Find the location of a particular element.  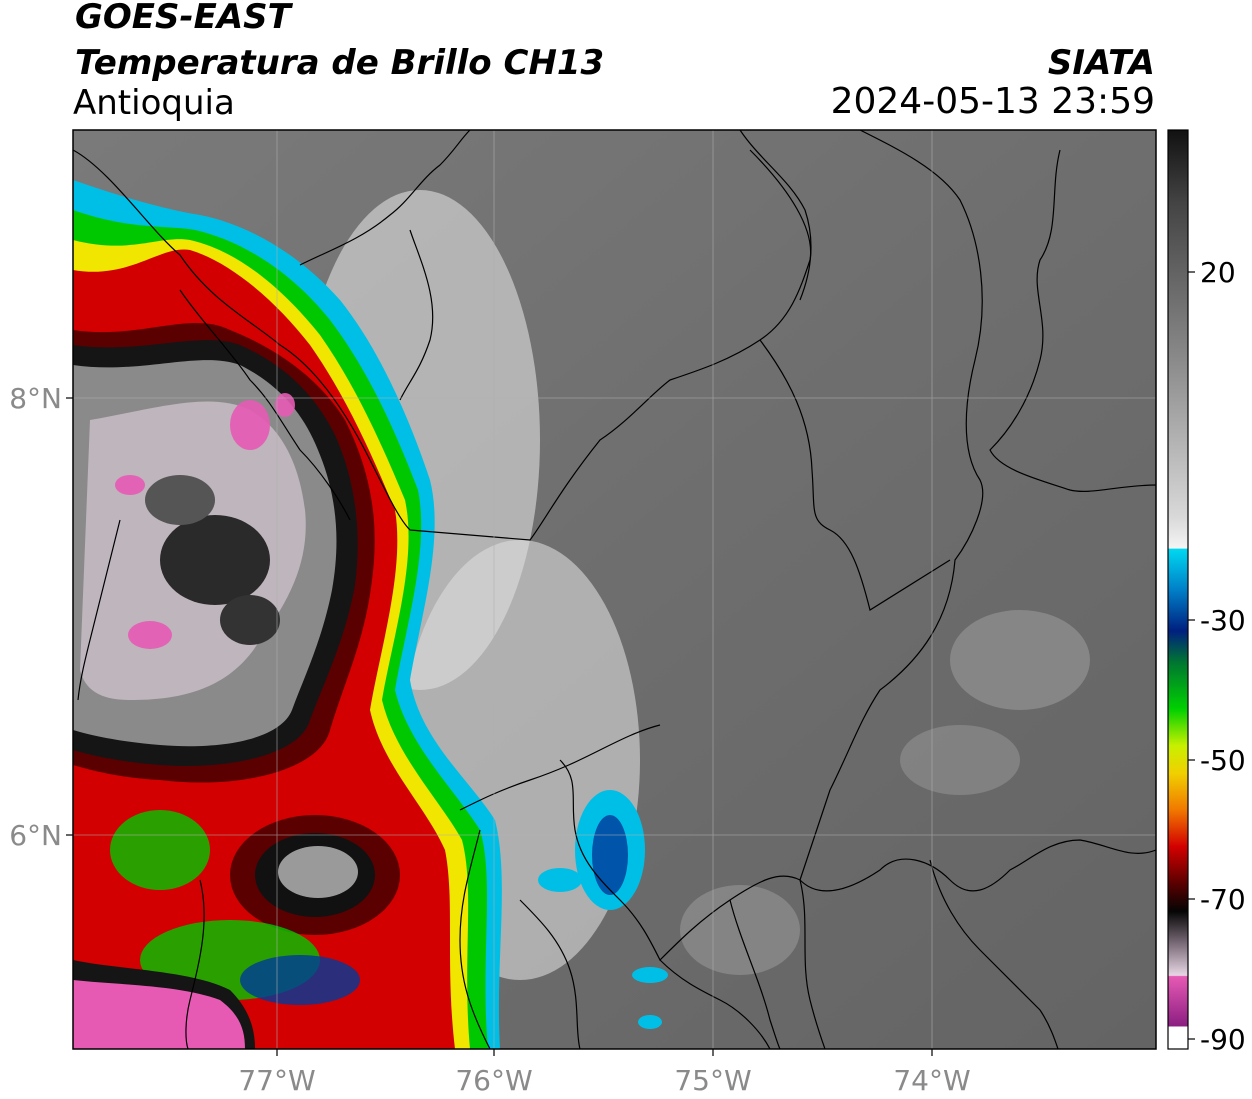

lon-label: 74°W is located at coordinates (931, 1080).